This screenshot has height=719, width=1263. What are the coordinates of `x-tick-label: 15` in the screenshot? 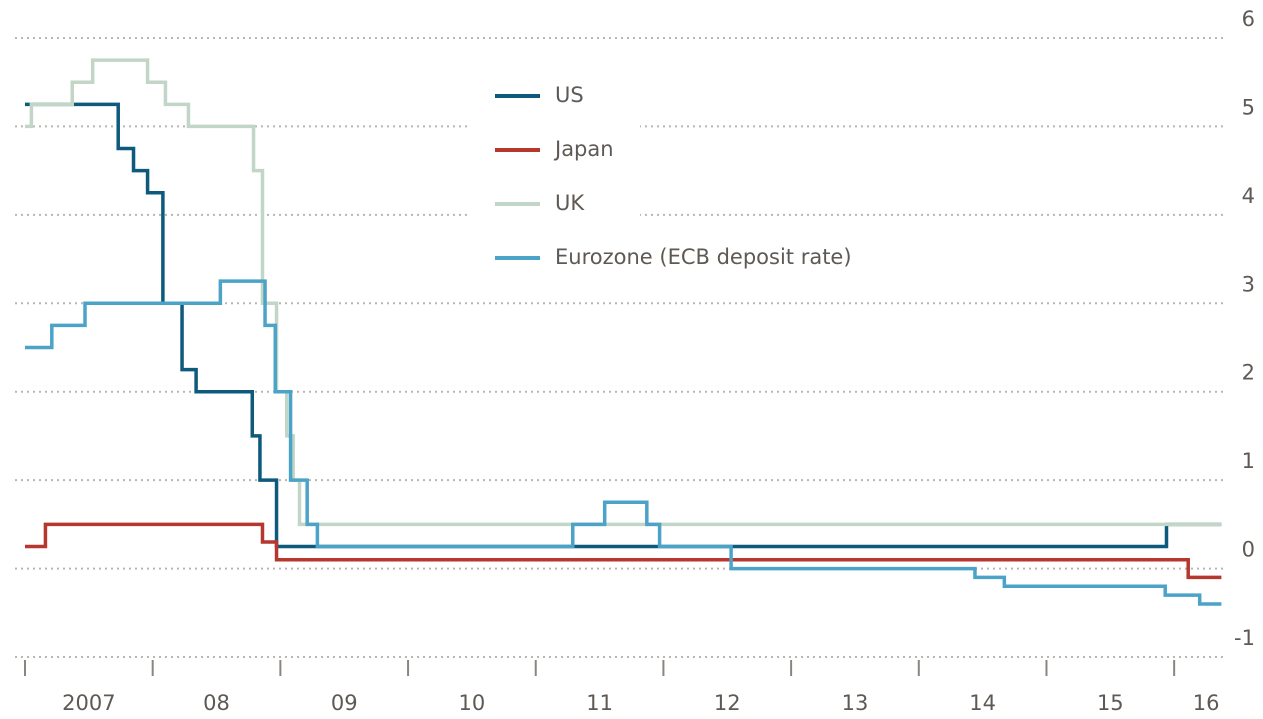 It's located at (1110, 703).